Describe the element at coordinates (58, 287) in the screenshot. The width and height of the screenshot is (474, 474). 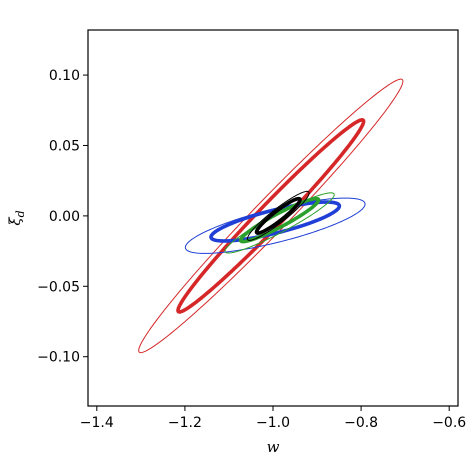
I see `y-tick-label: −0.05` at that location.